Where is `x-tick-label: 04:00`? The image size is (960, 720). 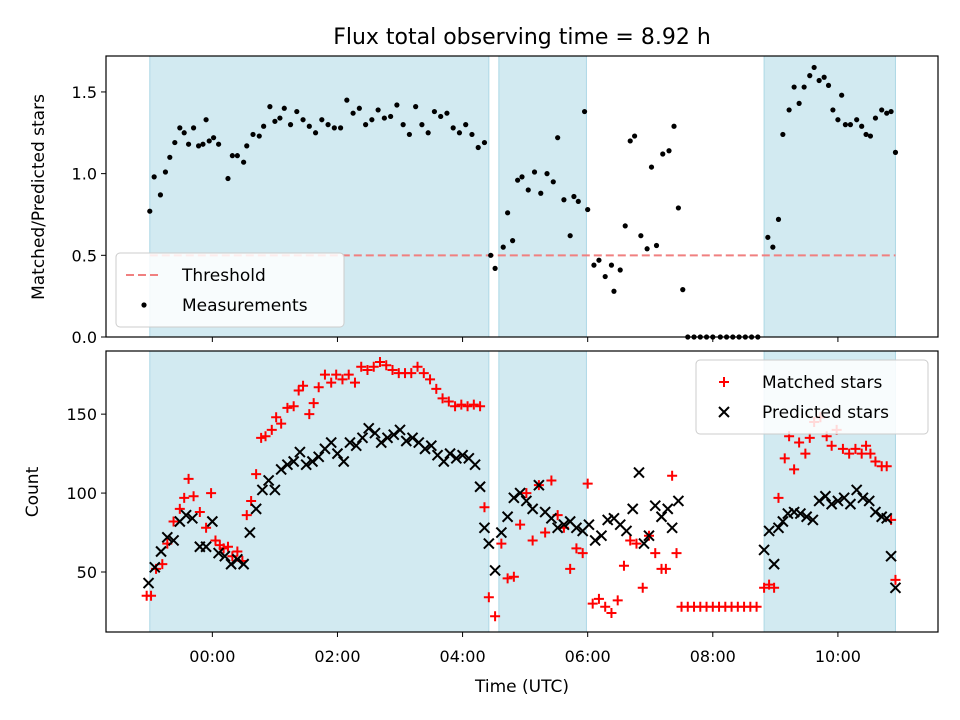
x-tick-label: 04:00 is located at coordinates (463, 656).